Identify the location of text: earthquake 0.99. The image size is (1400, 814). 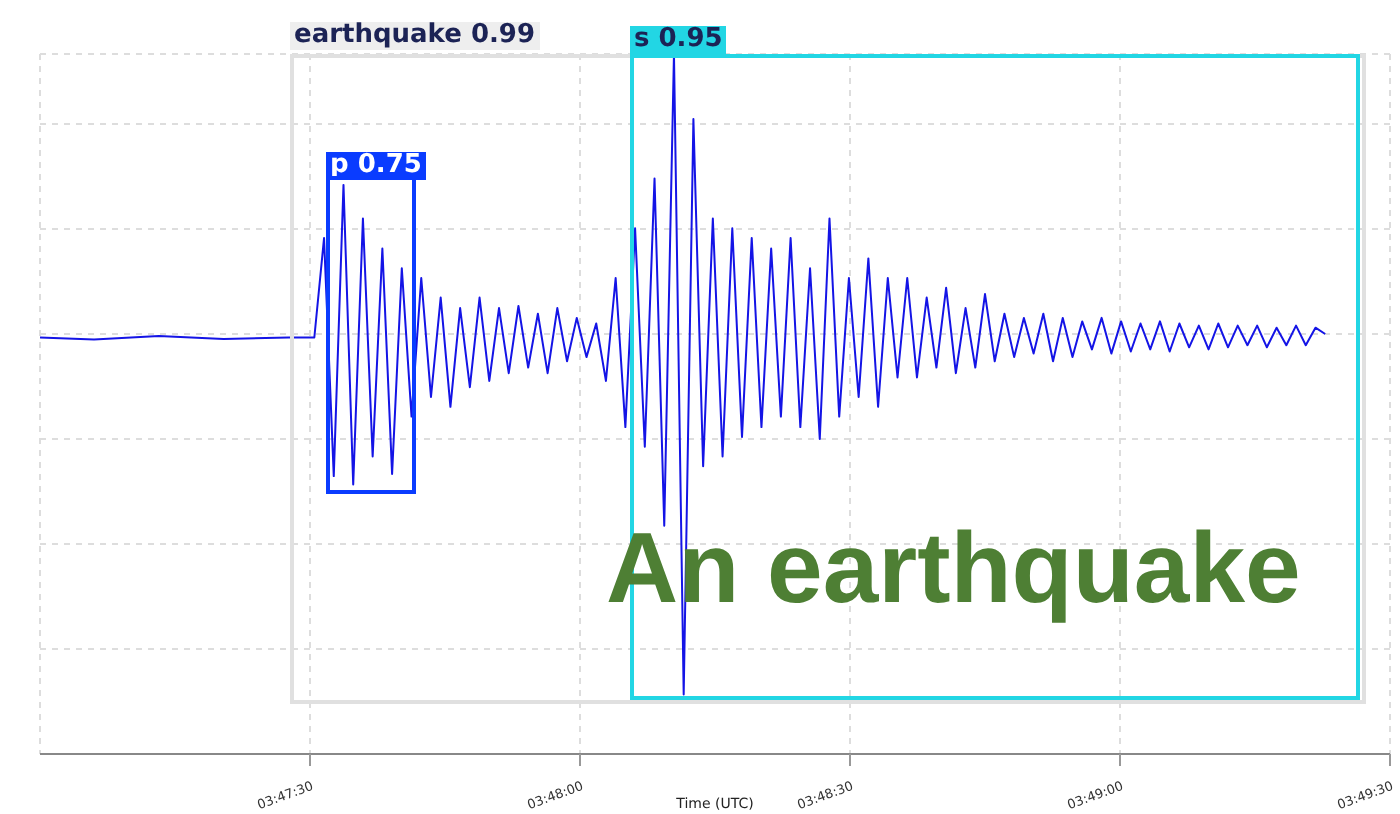
(415, 35).